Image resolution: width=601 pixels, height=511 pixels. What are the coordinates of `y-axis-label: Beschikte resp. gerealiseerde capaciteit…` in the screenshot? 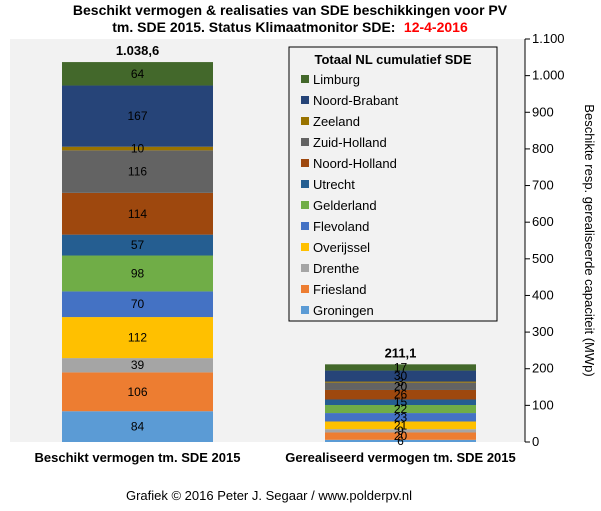 It's located at (589, 240).